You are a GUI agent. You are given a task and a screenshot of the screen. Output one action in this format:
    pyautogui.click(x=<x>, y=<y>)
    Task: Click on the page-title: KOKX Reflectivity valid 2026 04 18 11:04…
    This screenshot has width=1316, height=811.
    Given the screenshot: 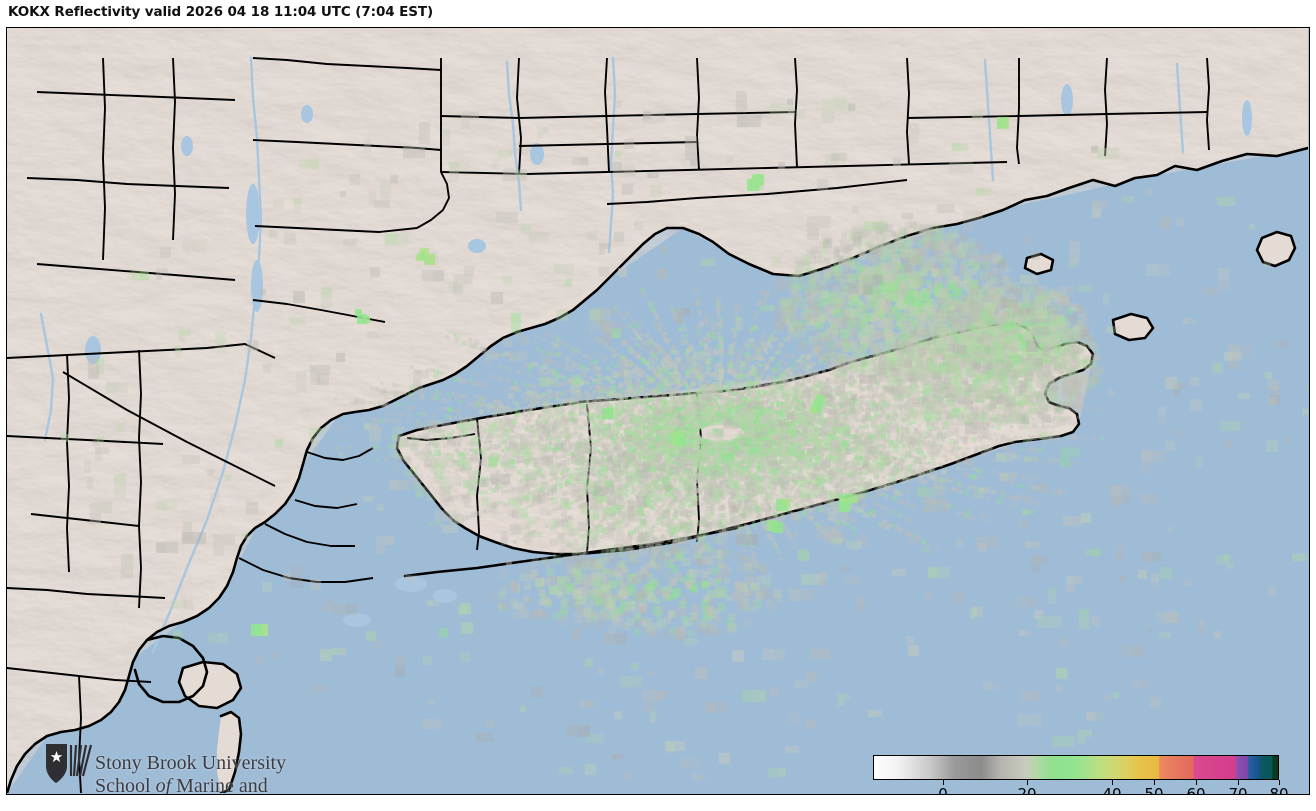 What is the action you would take?
    pyautogui.click(x=221, y=12)
    